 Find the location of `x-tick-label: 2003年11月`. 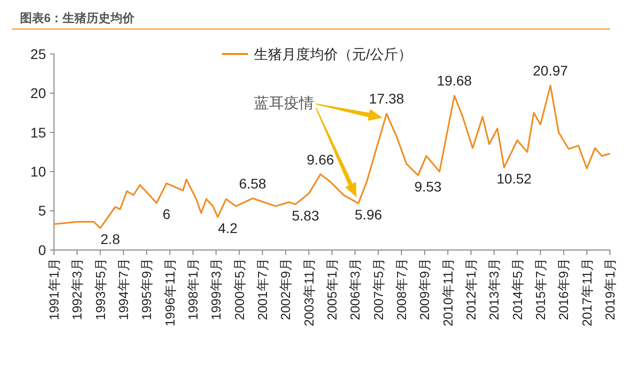

x-tick-label: 2003年11月 is located at coordinates (308, 292).